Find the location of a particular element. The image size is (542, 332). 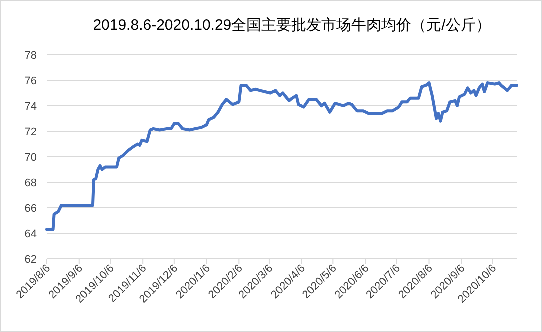

chart-title: 2019.8.6-2020.10.29全国主要批发市场牛肉均价（元/公斤） is located at coordinates (292, 25).